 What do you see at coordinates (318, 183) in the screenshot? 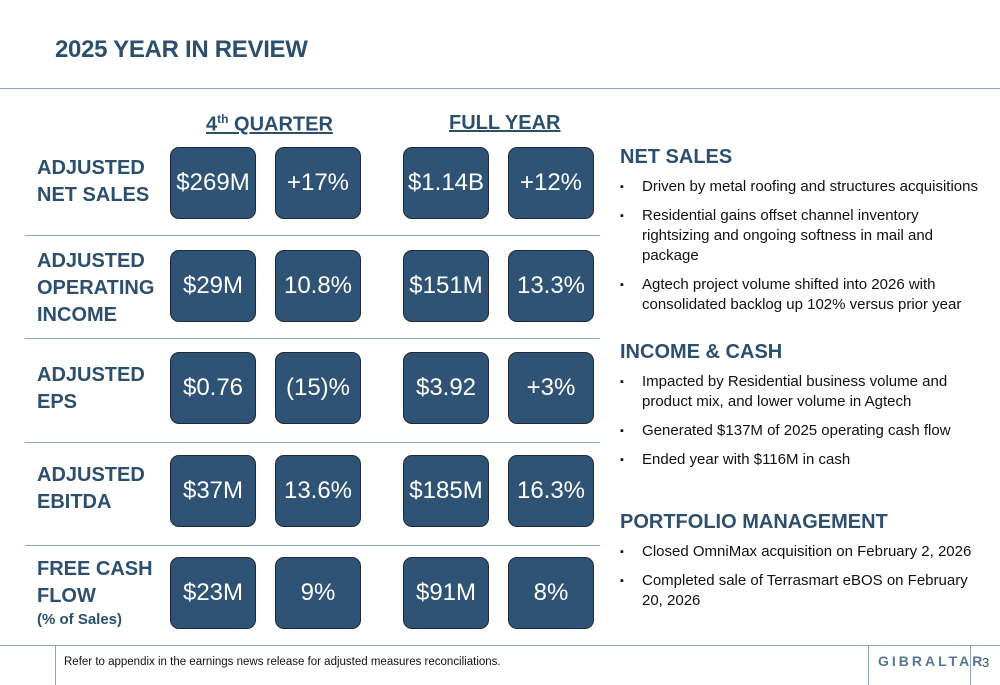
I see `quarter-change-box: +17%` at bounding box center [318, 183].